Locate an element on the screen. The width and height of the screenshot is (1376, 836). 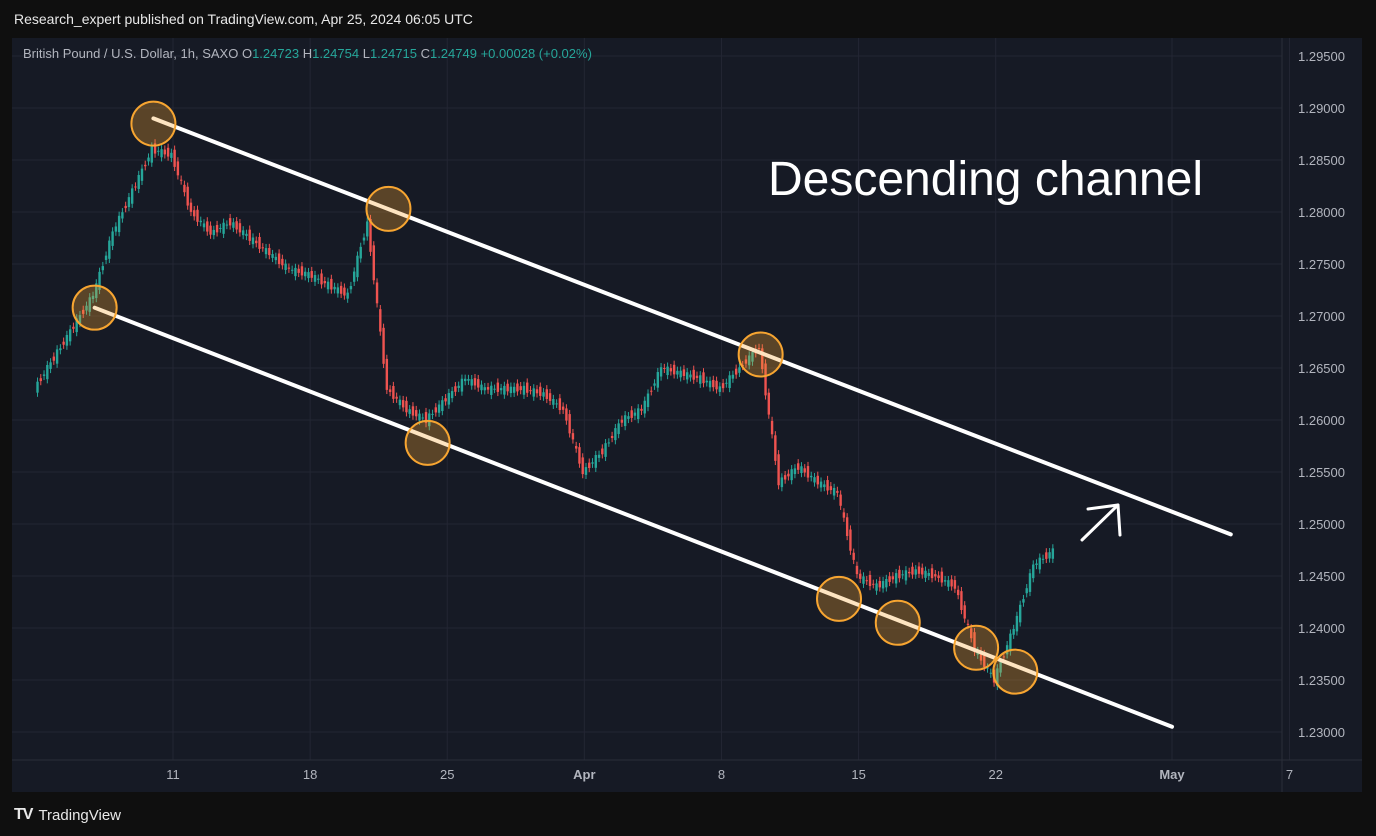
time-tick-label: 22 is located at coordinates (995, 774).